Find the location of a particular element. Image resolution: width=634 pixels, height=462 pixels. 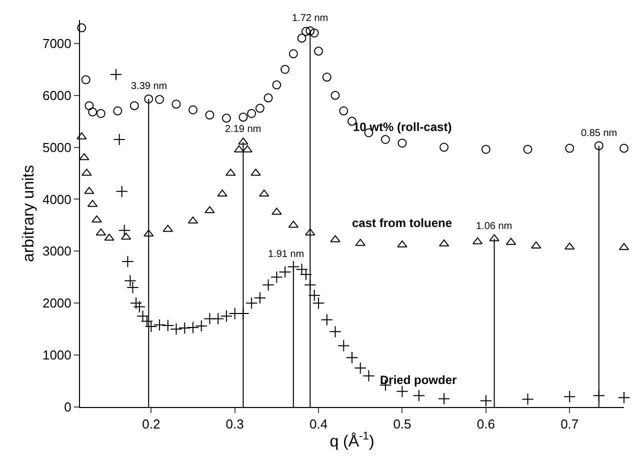

ref-line-label: 2.19 nm is located at coordinates (243, 129).